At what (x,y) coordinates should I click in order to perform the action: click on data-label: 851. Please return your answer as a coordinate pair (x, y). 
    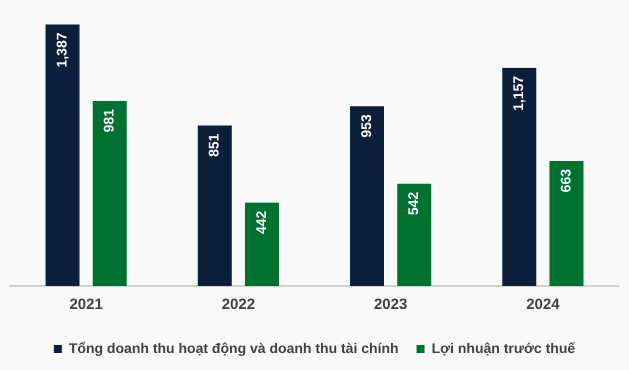
    Looking at the image, I should click on (214, 145).